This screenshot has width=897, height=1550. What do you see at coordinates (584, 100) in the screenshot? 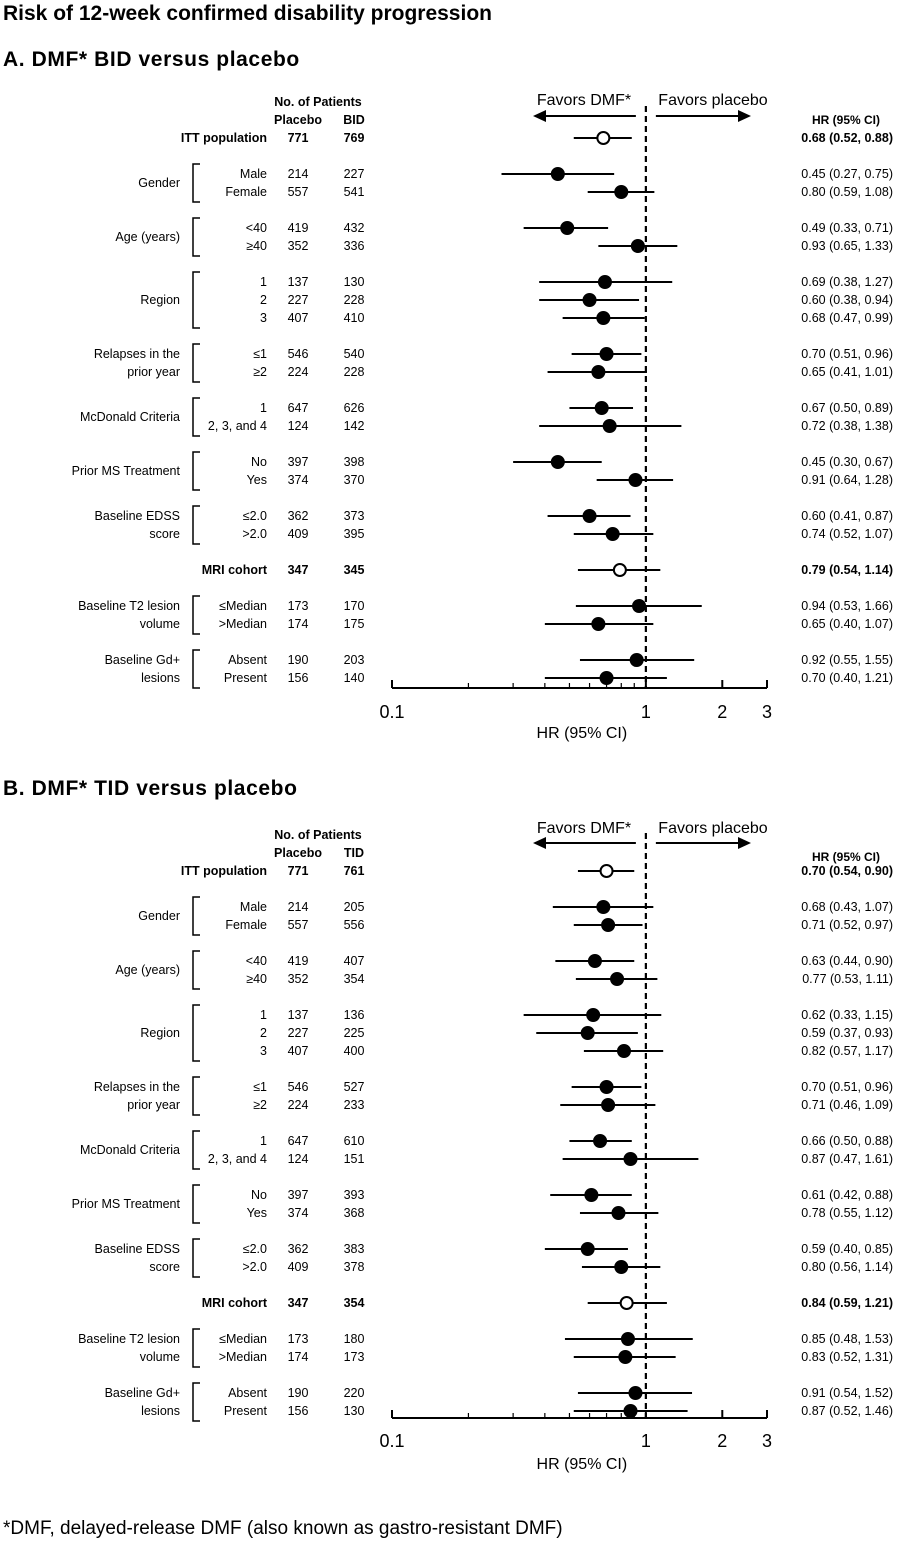
I see `favors-left-label: Favors DMF*` at bounding box center [584, 100].